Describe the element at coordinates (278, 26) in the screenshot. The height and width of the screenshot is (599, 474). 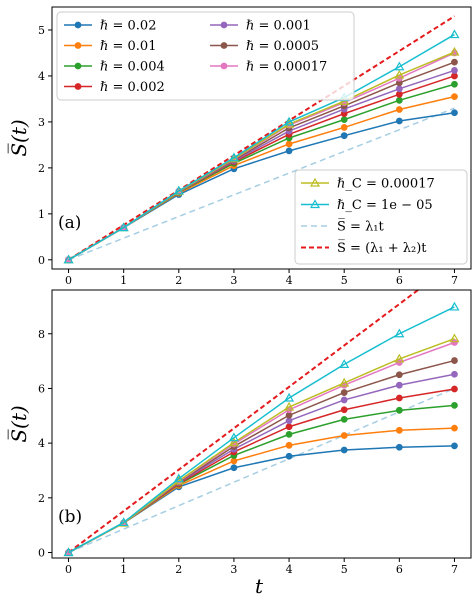
I see `legend-label: ℏ = 0.001` at that location.